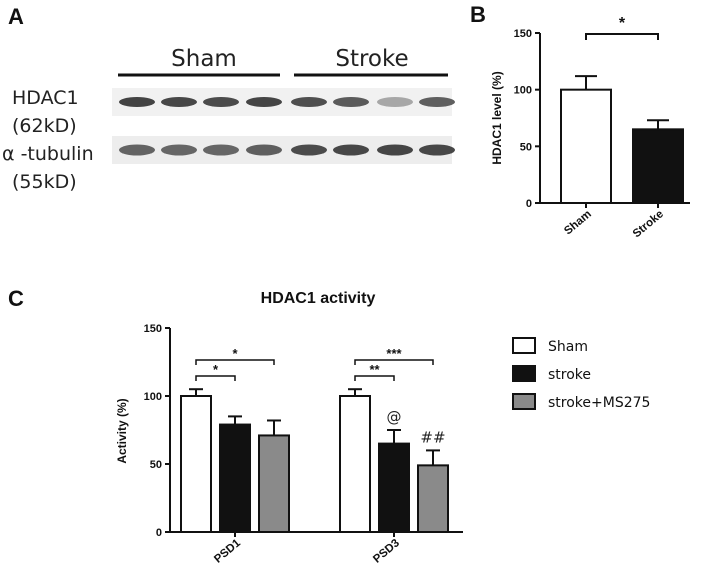 This screenshot has height=578, width=708. What do you see at coordinates (153, 329) in the screenshot?
I see `chart-c-ytick-label: 150` at bounding box center [153, 329].